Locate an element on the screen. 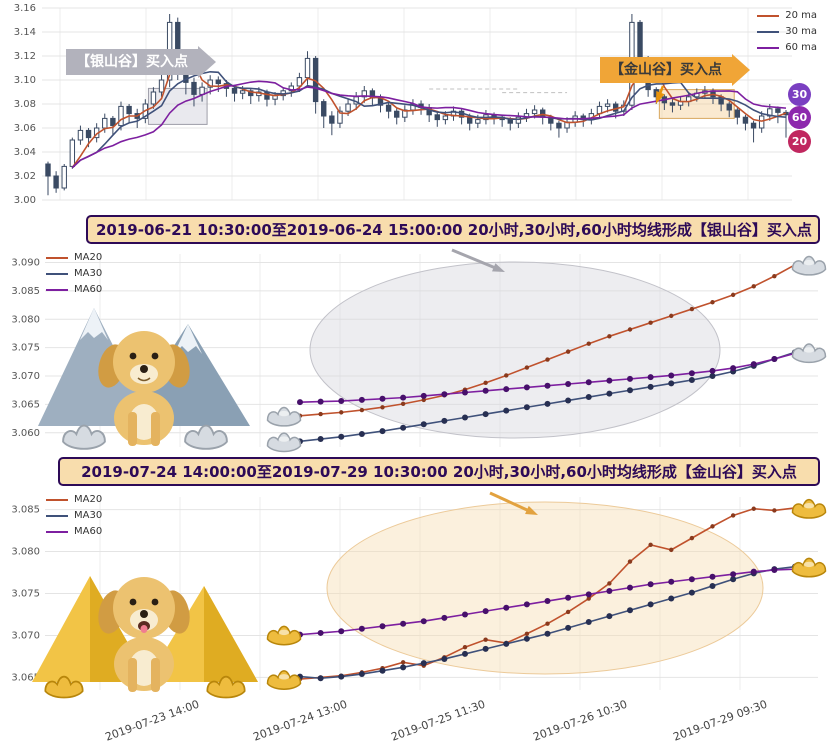 Image resolution: width=827 pixels, height=756 pixels. ma20-end-badge: 20 is located at coordinates (799, 141).